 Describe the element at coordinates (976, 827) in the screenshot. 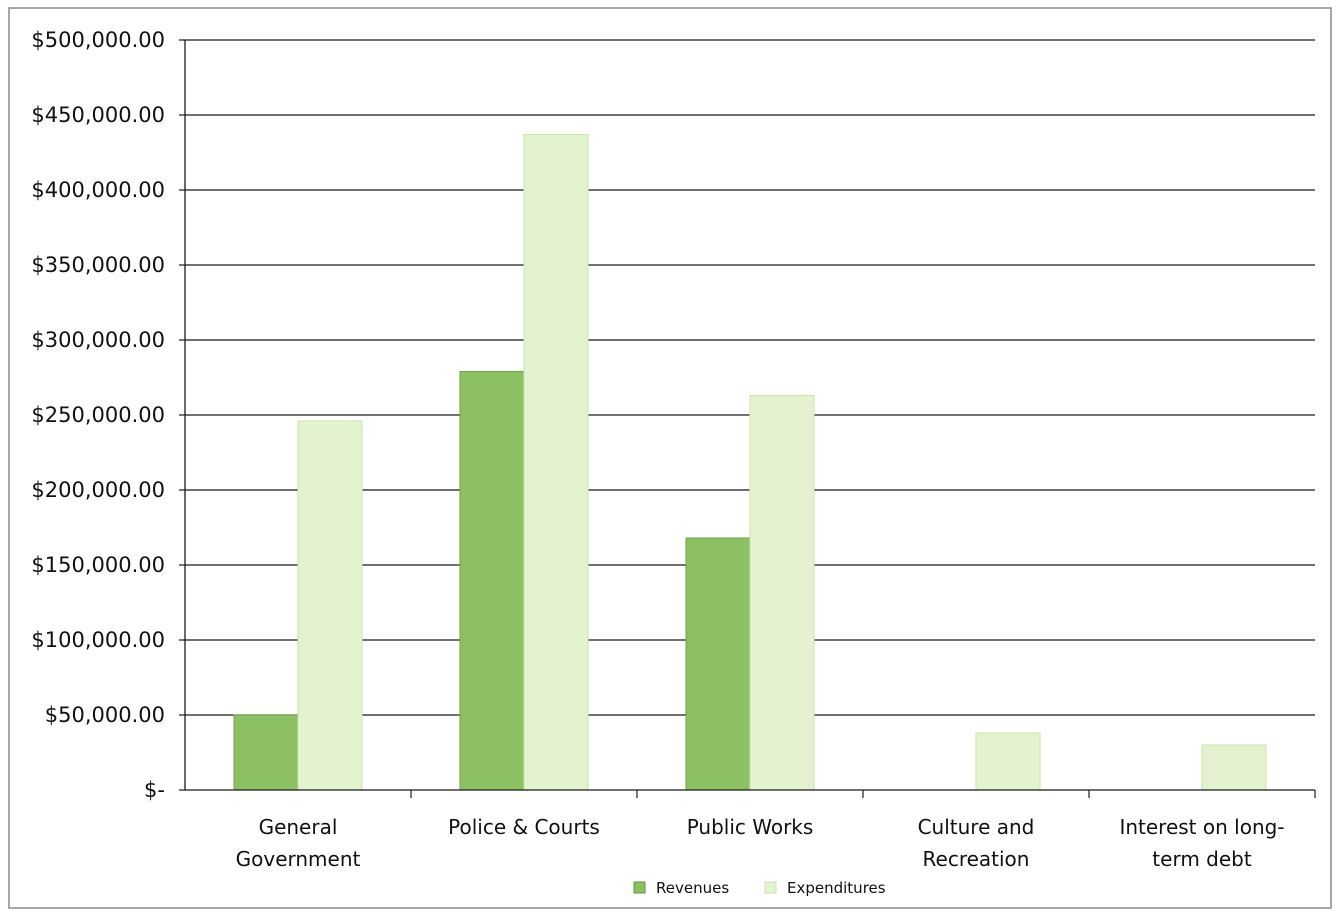

I see `x-category-label: Culture and` at that location.